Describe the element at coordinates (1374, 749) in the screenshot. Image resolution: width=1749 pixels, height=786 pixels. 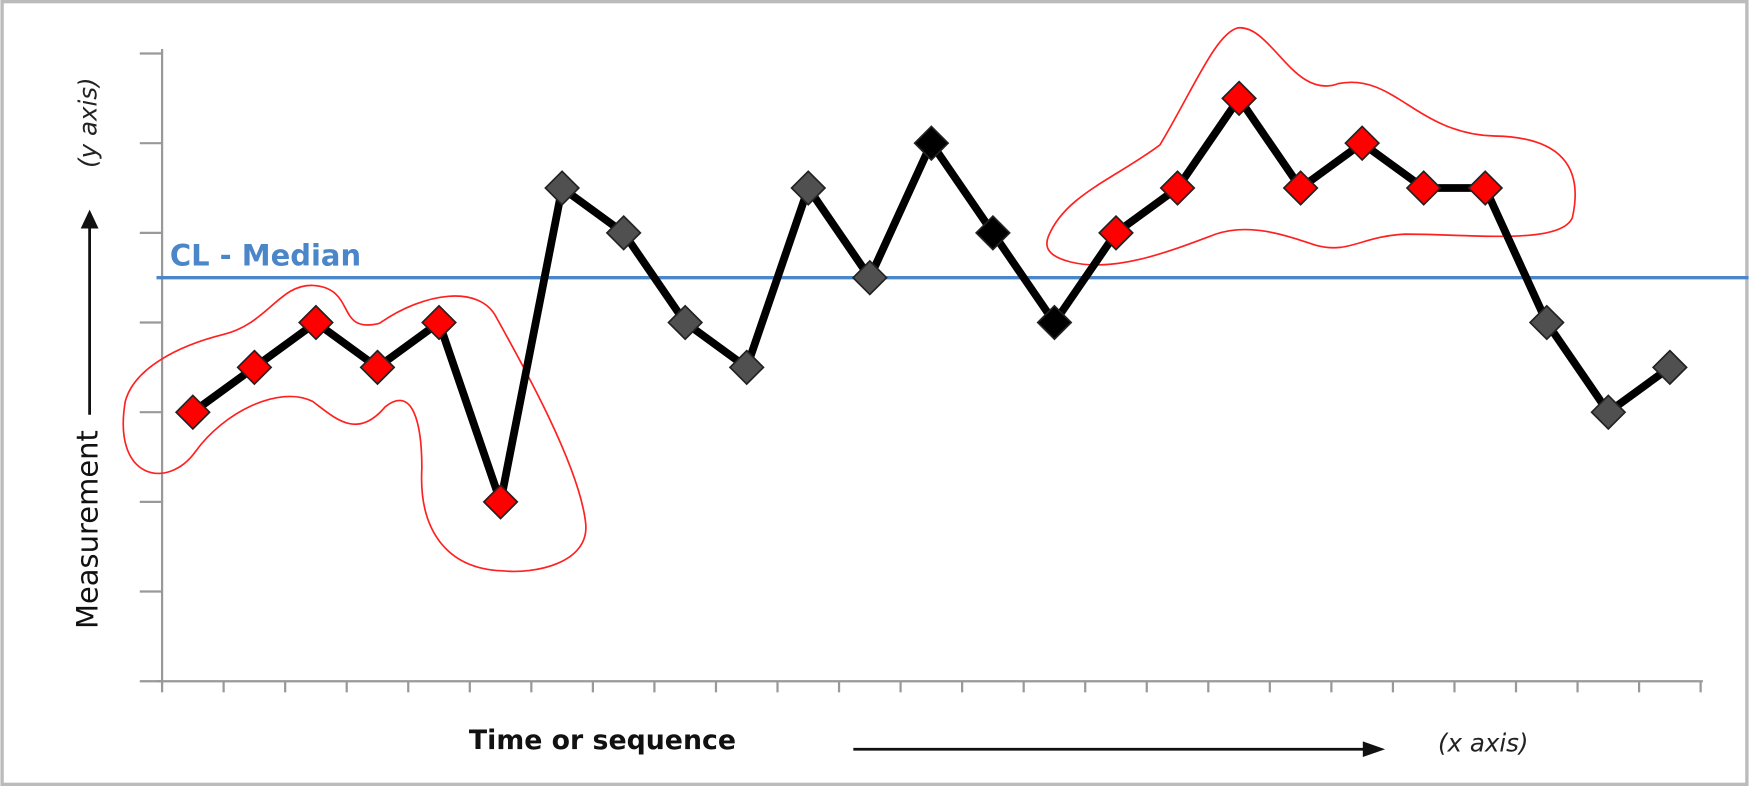
I see `x-arrow-head` at that location.